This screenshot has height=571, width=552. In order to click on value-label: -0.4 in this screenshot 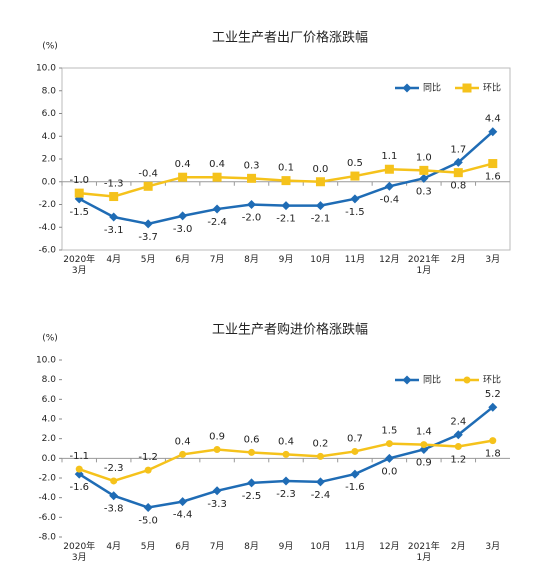, I will do `click(148, 173)`.